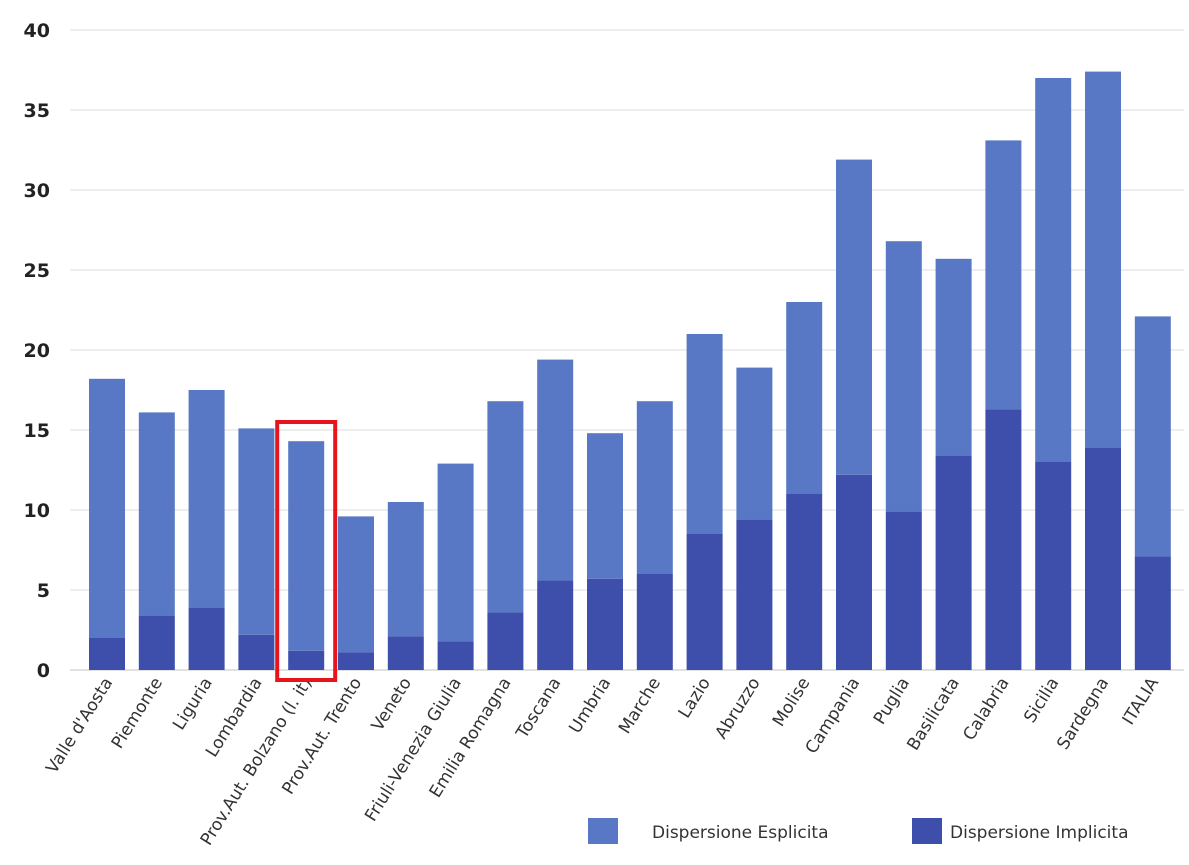  I want to click on bar-esplicita-sicilia, so click(1053, 270).